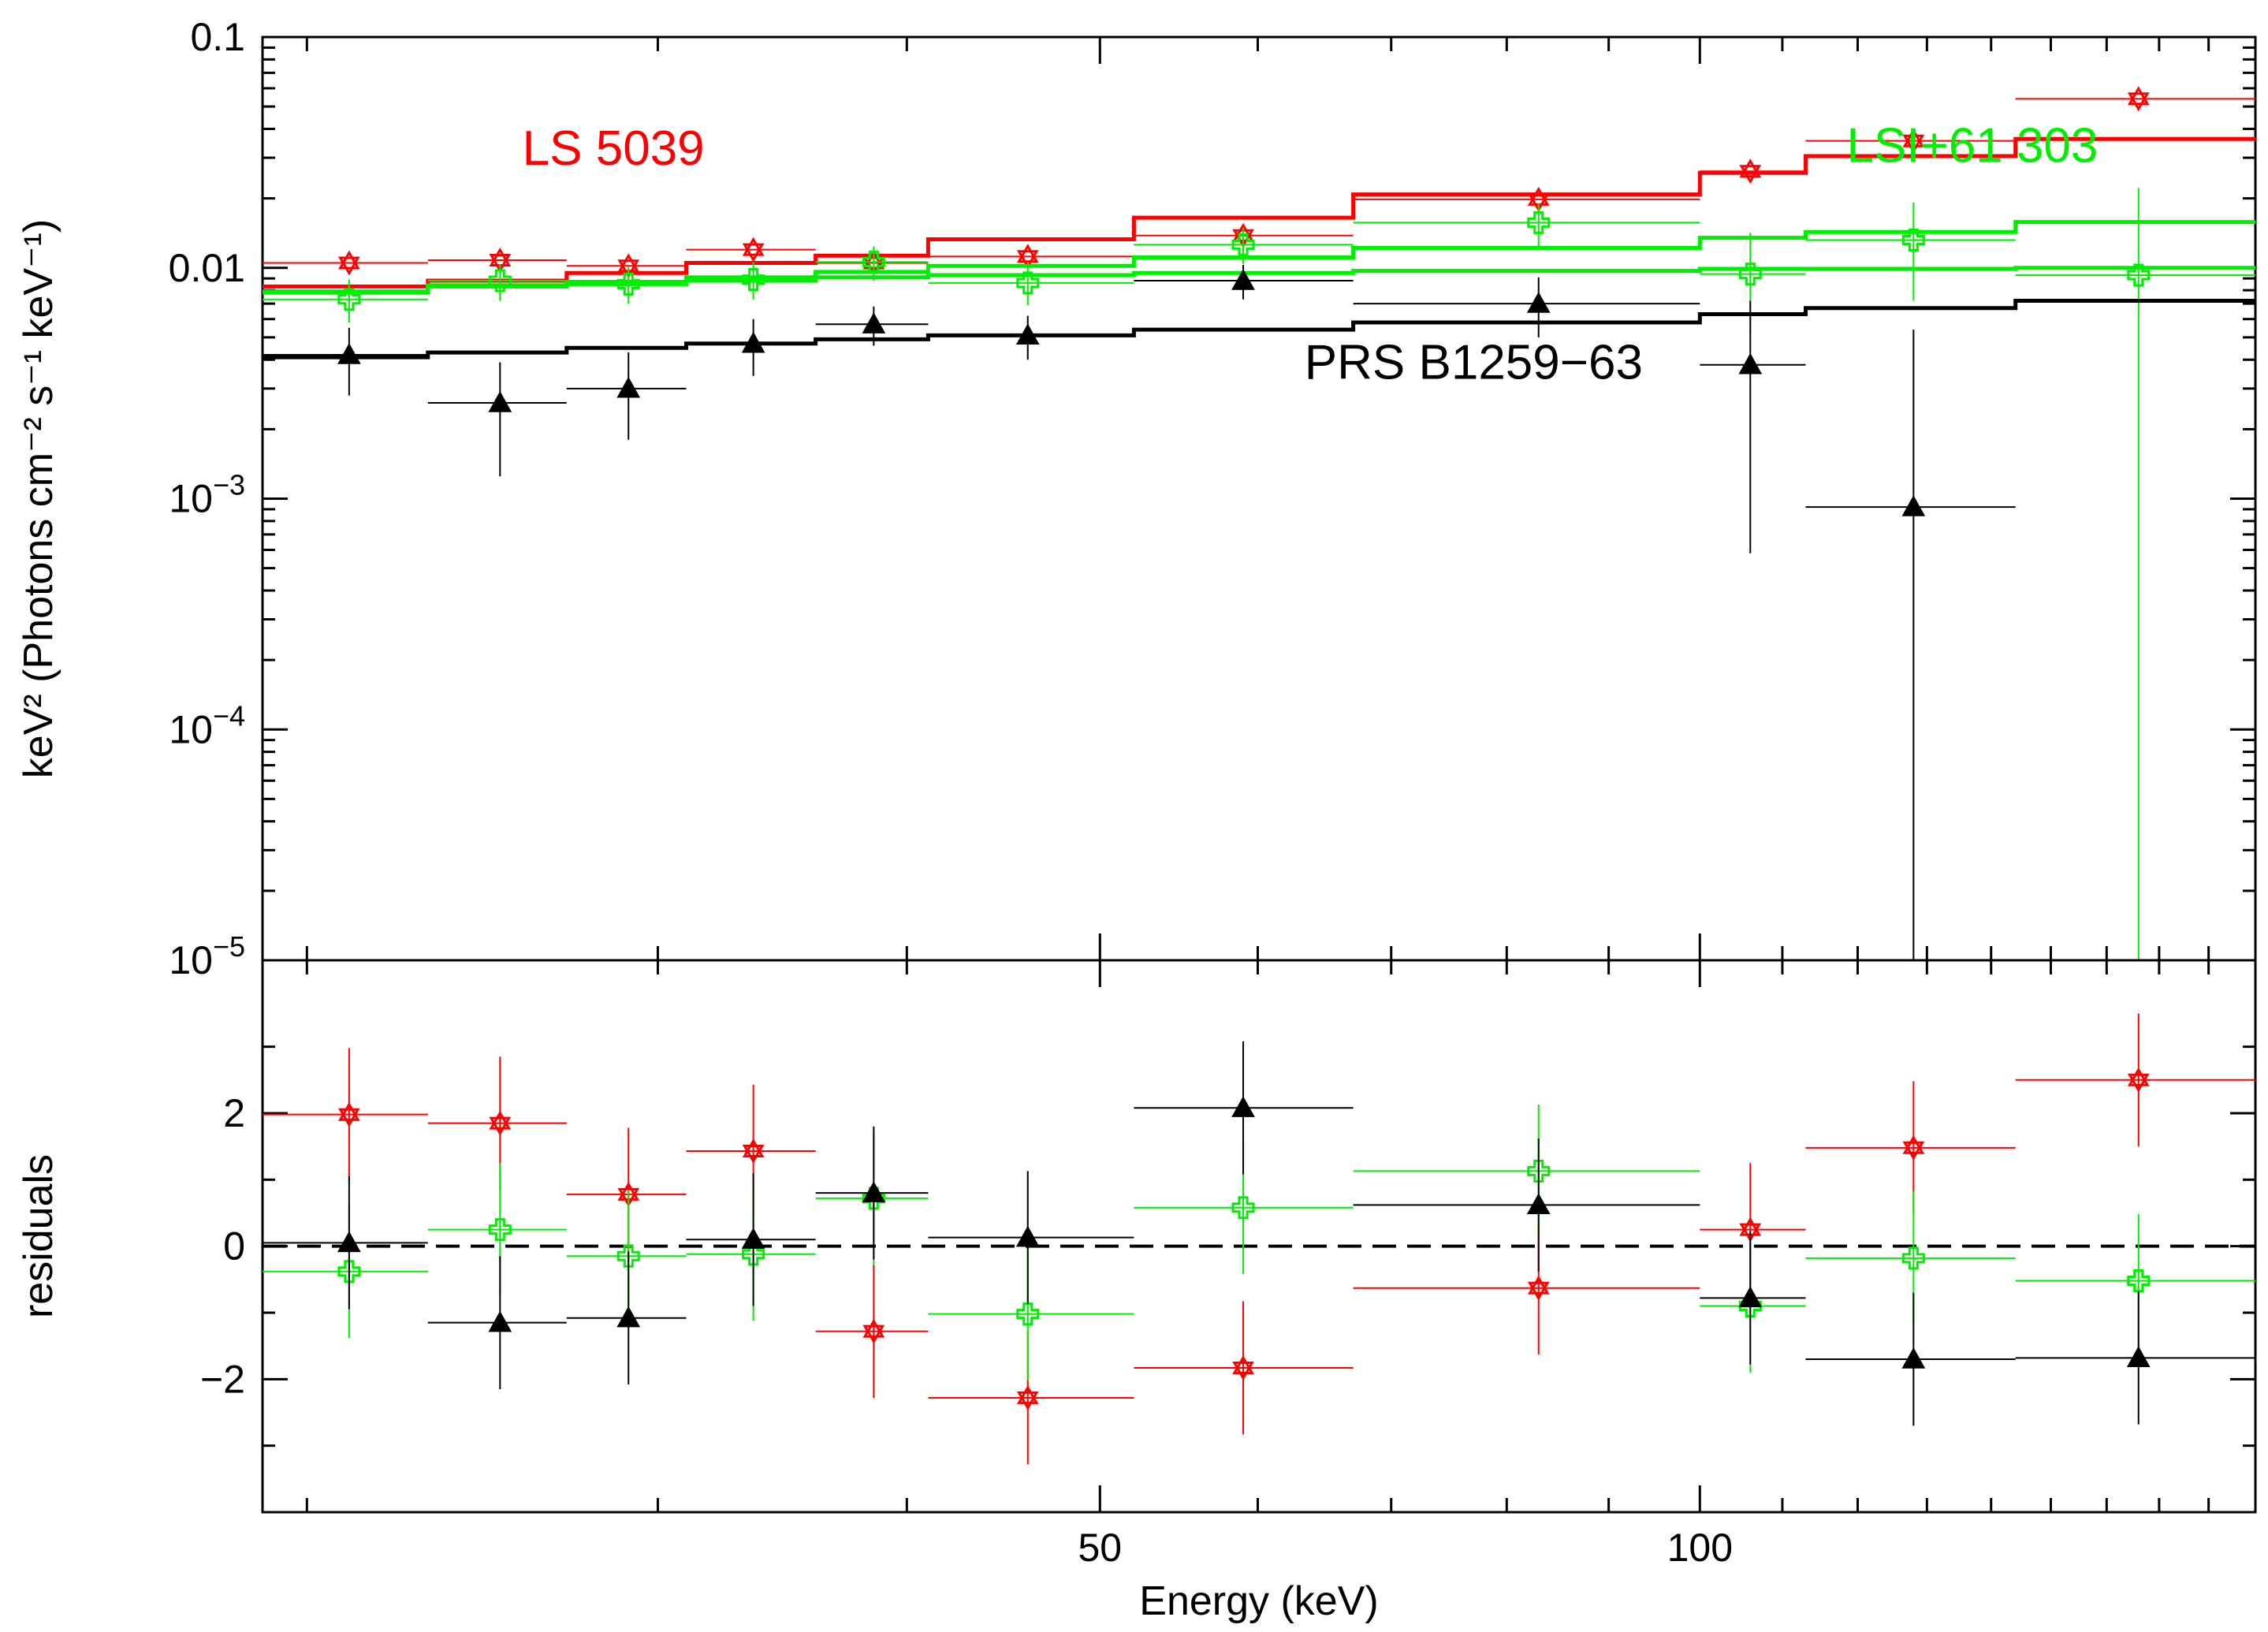 The image size is (2268, 1632). Describe the element at coordinates (234, 1246) in the screenshot. I see `y-tick-label: 0` at that location.